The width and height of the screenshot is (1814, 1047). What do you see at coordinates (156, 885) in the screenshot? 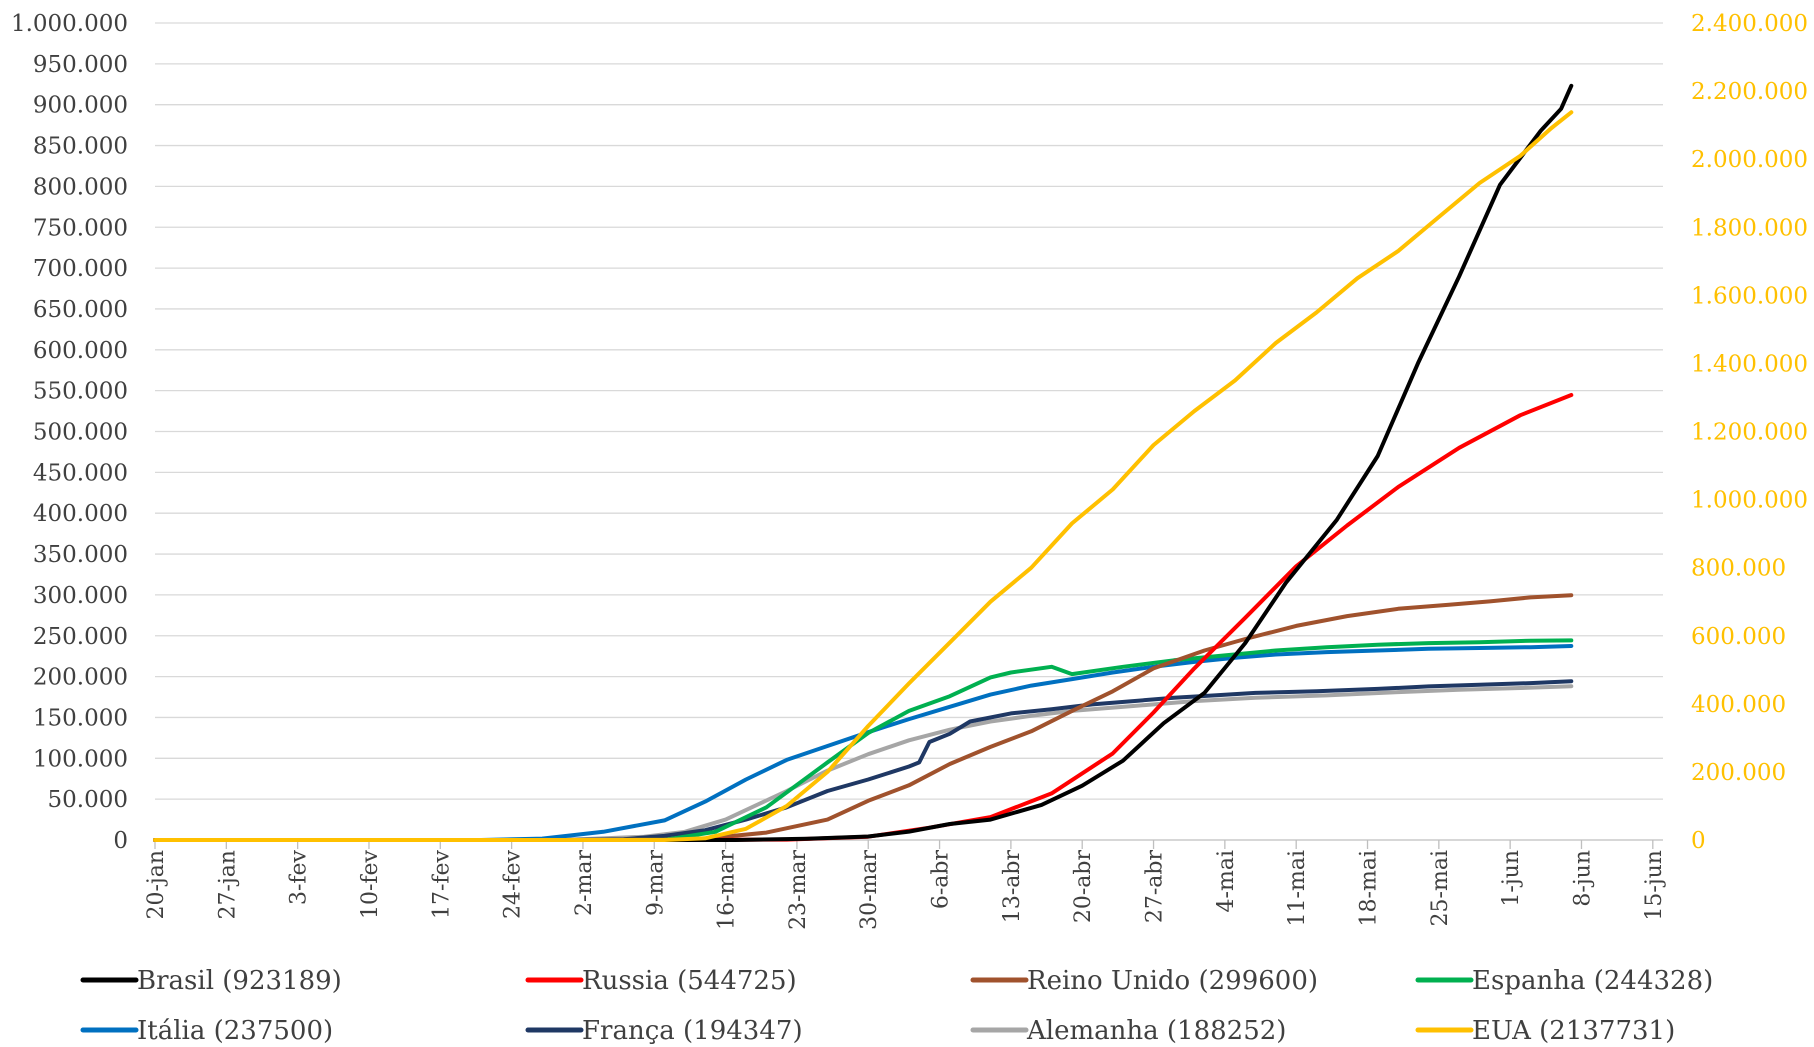
I see `x-tick-label: 20-jan` at bounding box center [156, 885].